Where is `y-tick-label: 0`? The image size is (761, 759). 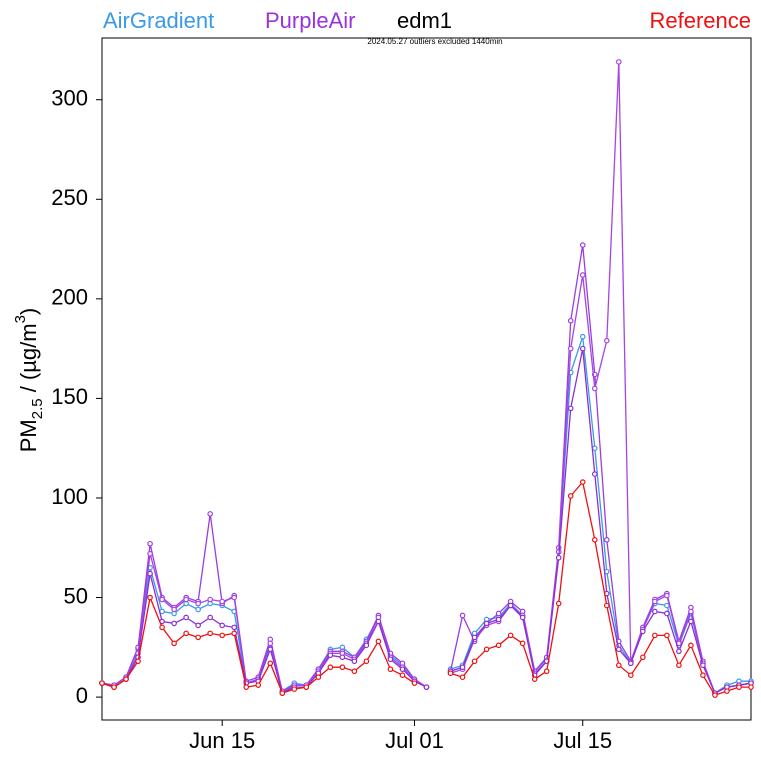
y-tick-label: 0 is located at coordinates (82, 695).